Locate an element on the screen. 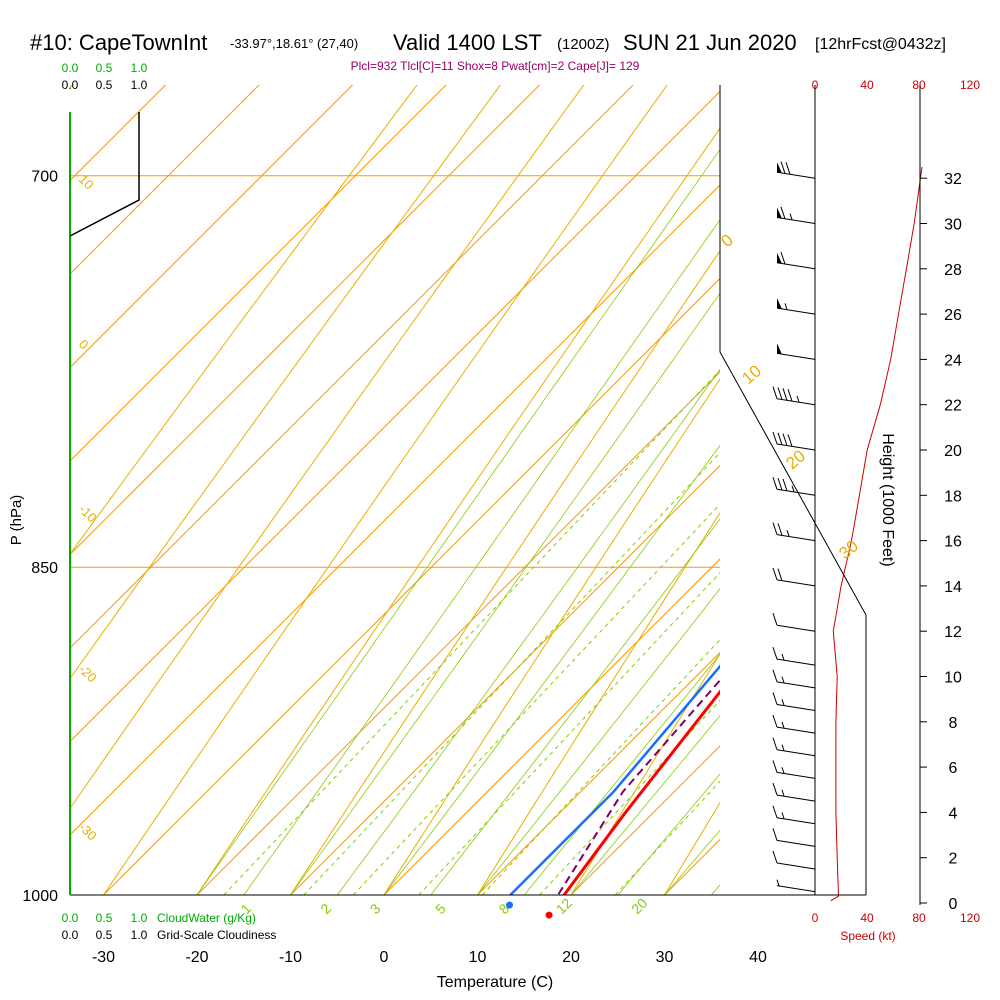 The width and height of the screenshot is (1000, 1000). mixing-ratio-label: 2 is located at coordinates (325, 908).